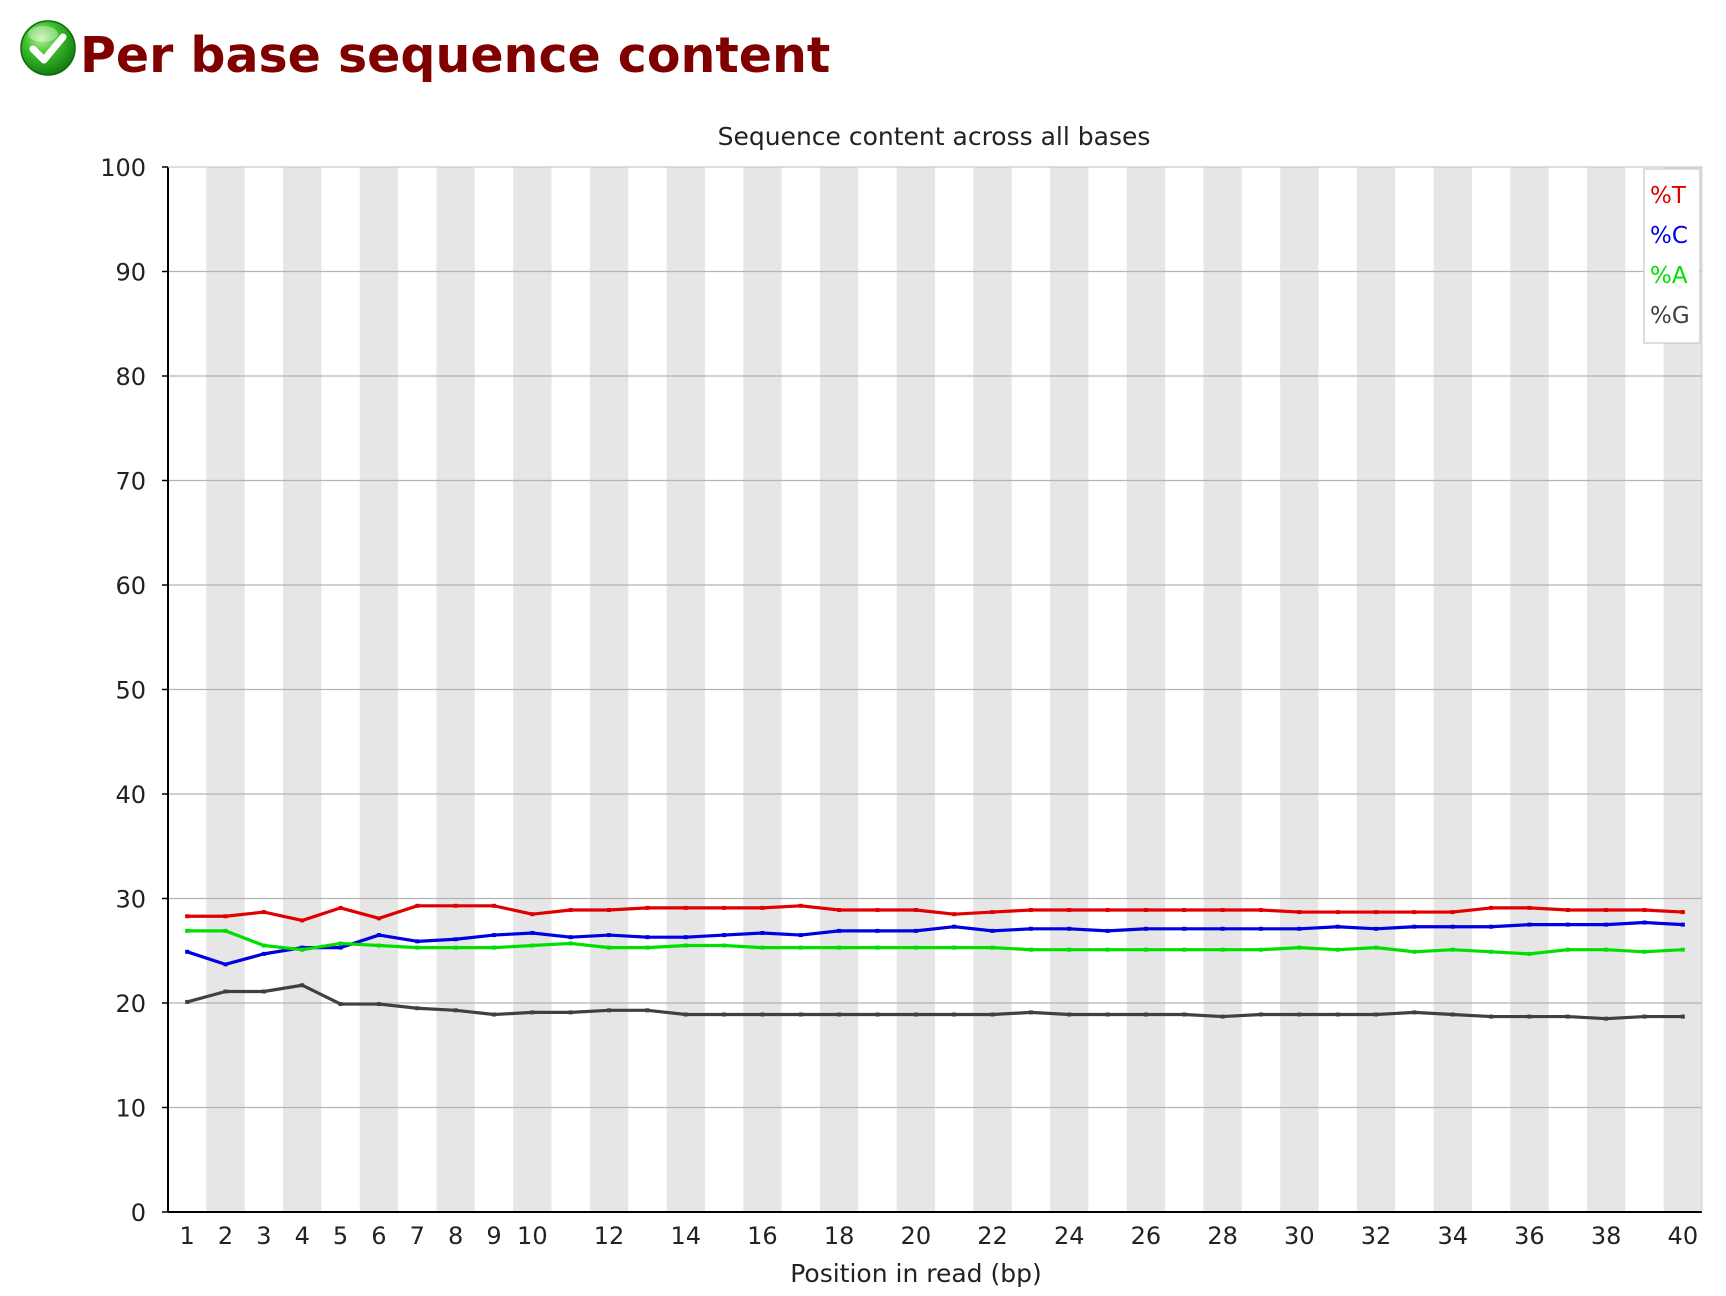 This screenshot has height=1296, width=1726. Describe the element at coordinates (992, 1236) in the screenshot. I see `x-tick-label: 22` at that location.